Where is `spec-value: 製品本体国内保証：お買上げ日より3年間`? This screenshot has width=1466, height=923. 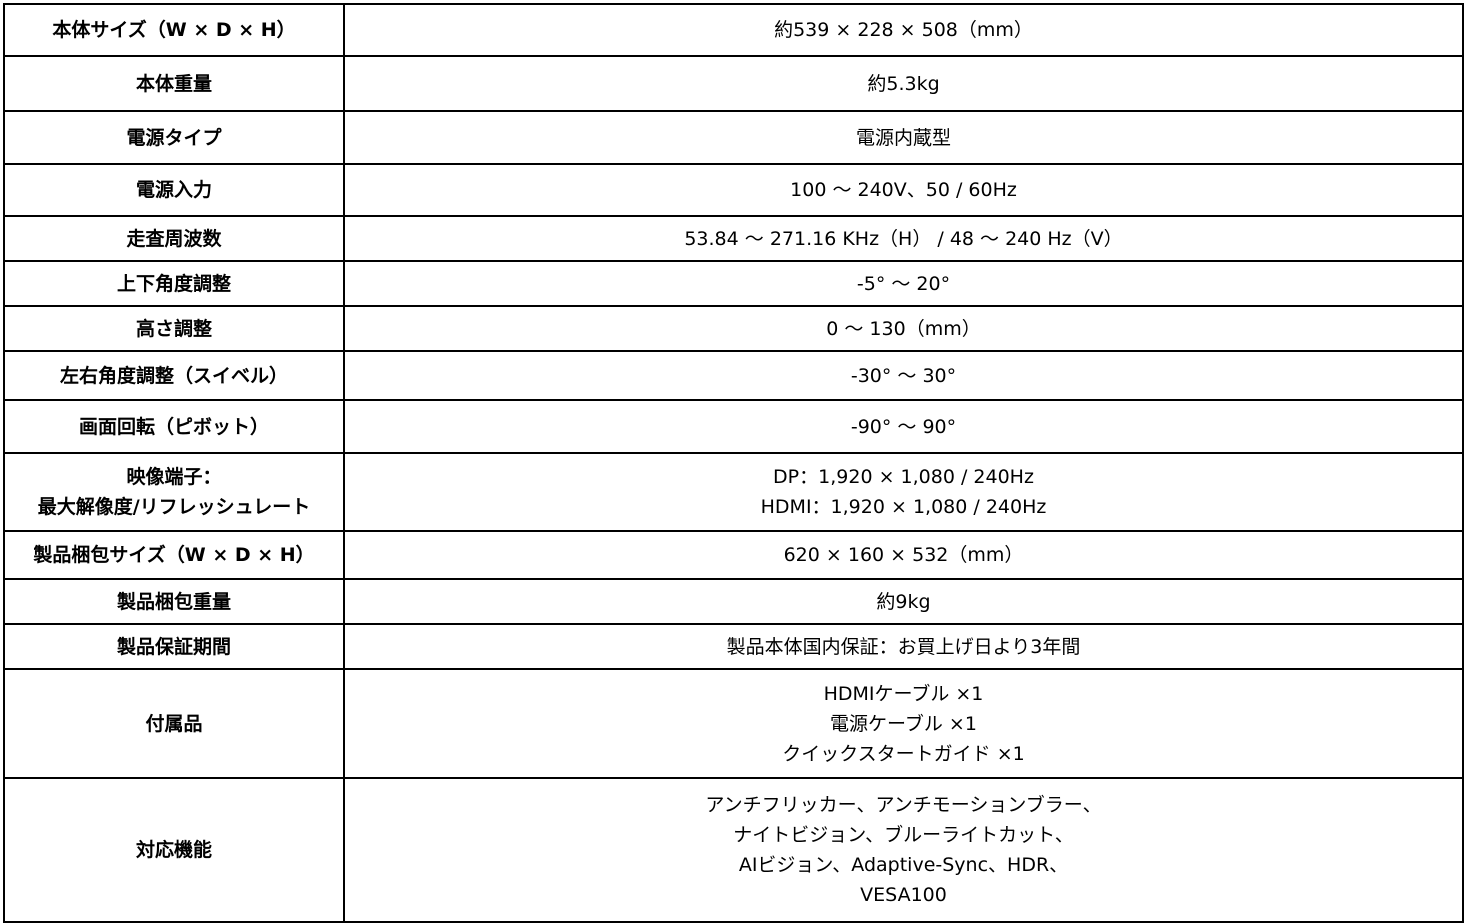
spec-value: 製品本体国内保証：お買上げ日より3年間 is located at coordinates (903, 646).